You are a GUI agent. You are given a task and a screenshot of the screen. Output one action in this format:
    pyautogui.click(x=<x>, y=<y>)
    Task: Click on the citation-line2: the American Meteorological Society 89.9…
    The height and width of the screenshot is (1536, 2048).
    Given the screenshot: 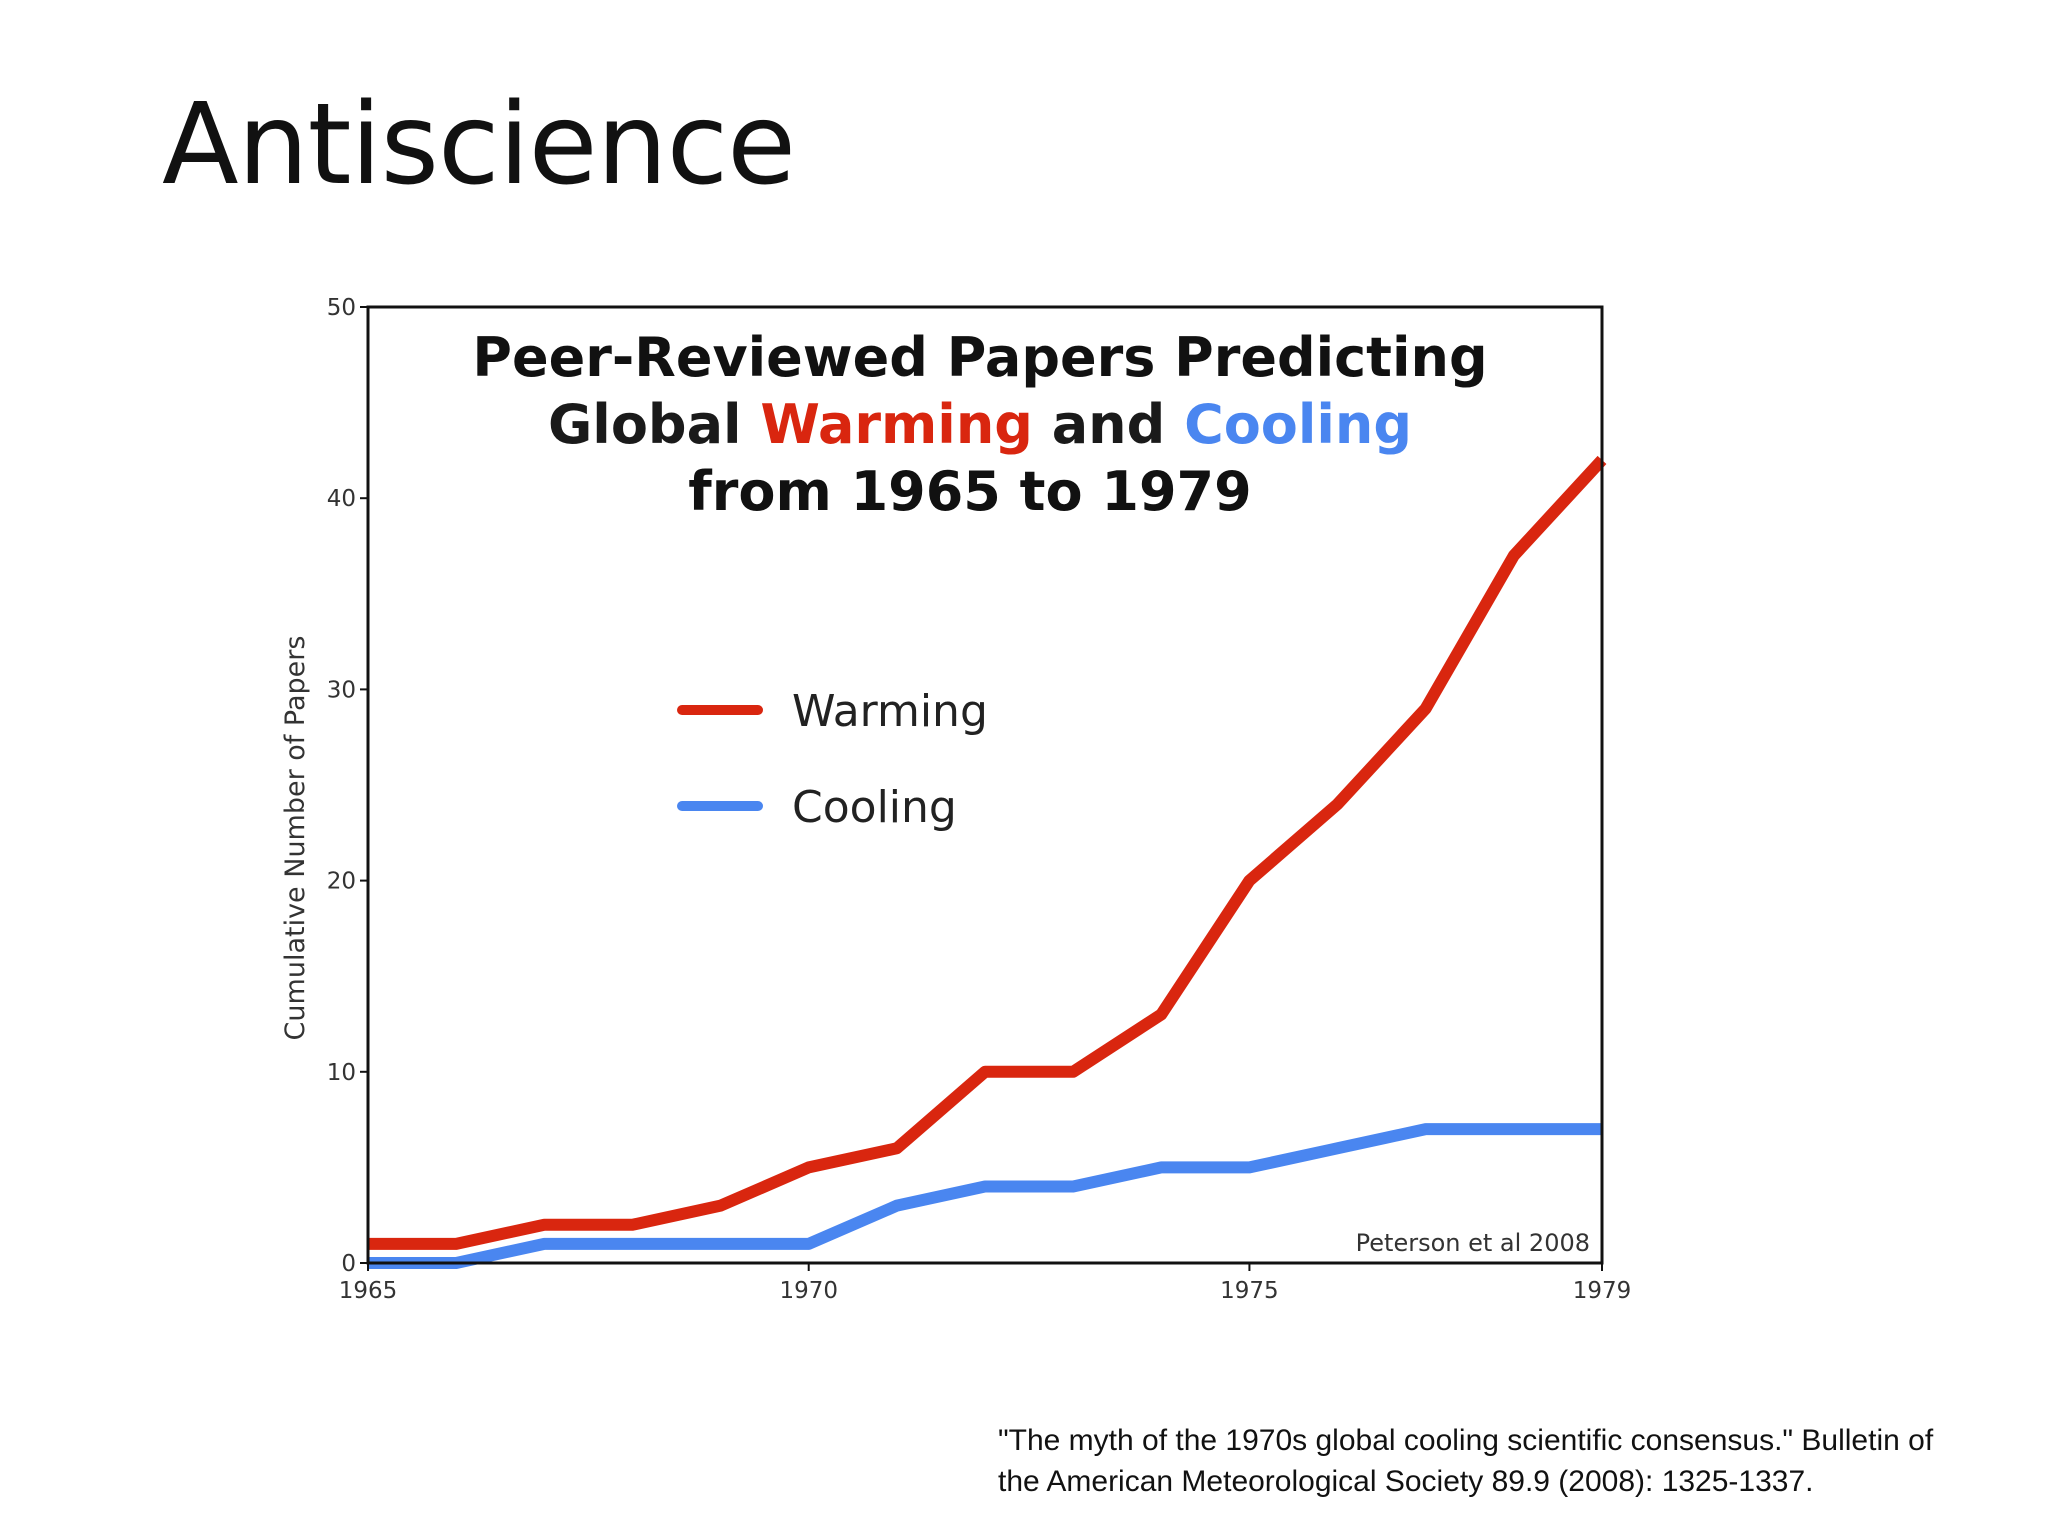 What is the action you would take?
    pyautogui.click(x=1406, y=1481)
    